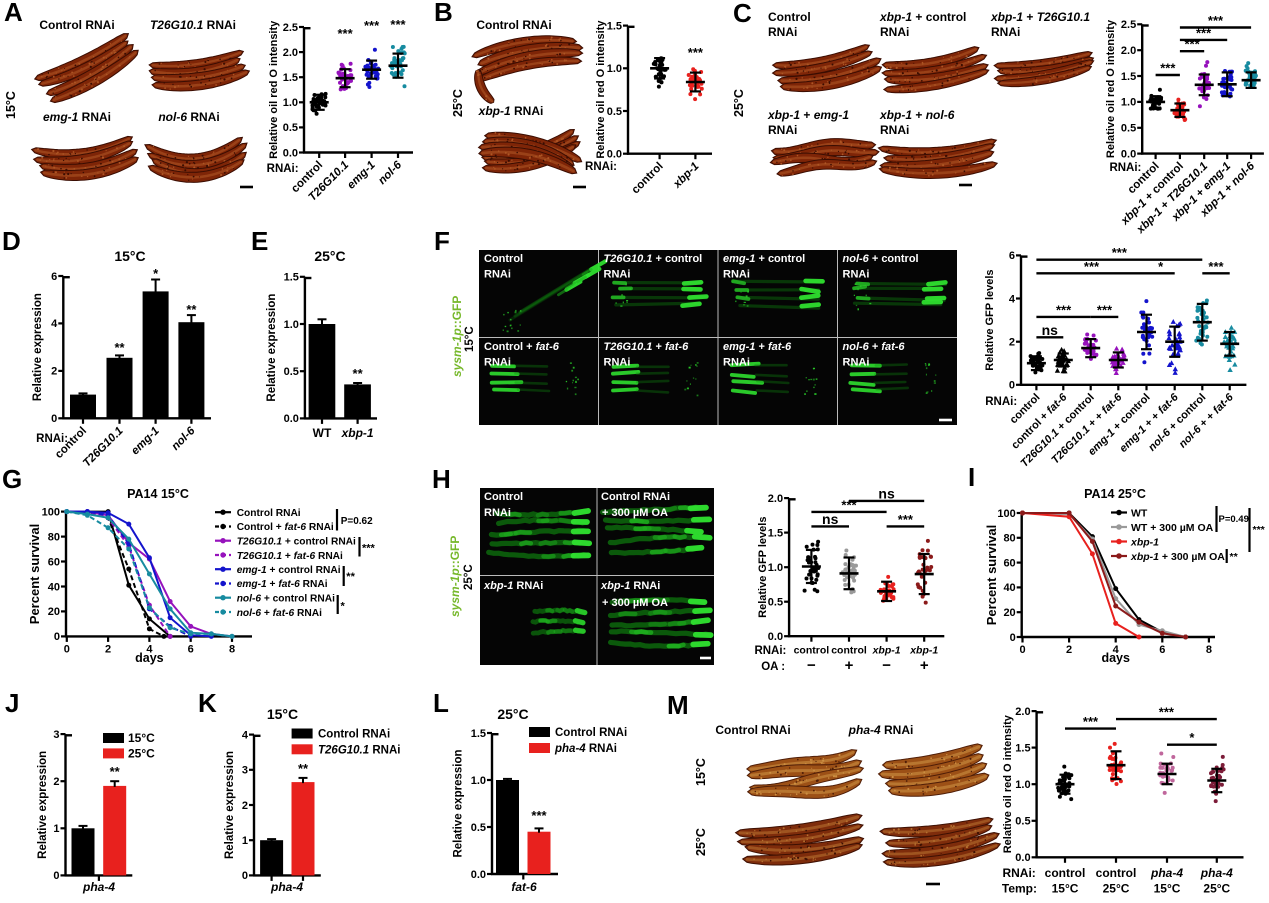 The height and width of the screenshot is (903, 1269). I want to click on svg-text: 6, so click(1012, 256).